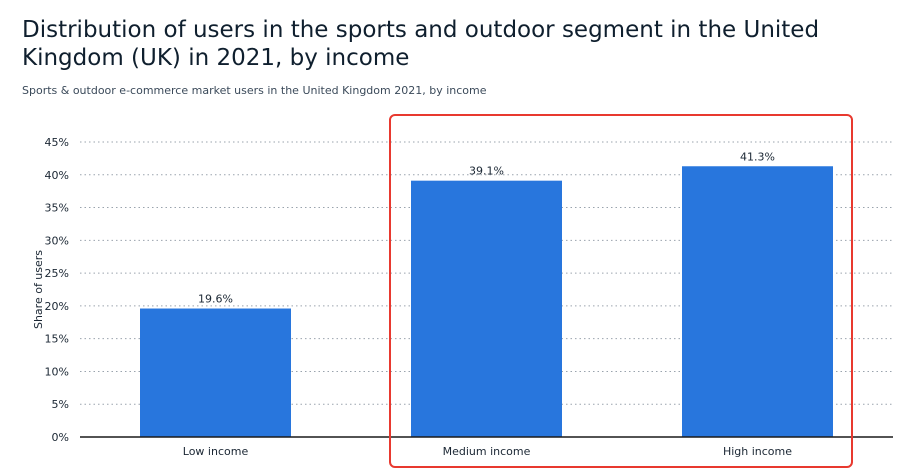 Image resolution: width=920 pixels, height=472 pixels. Describe the element at coordinates (57, 142) in the screenshot. I see `y-tick-label: 45%` at that location.